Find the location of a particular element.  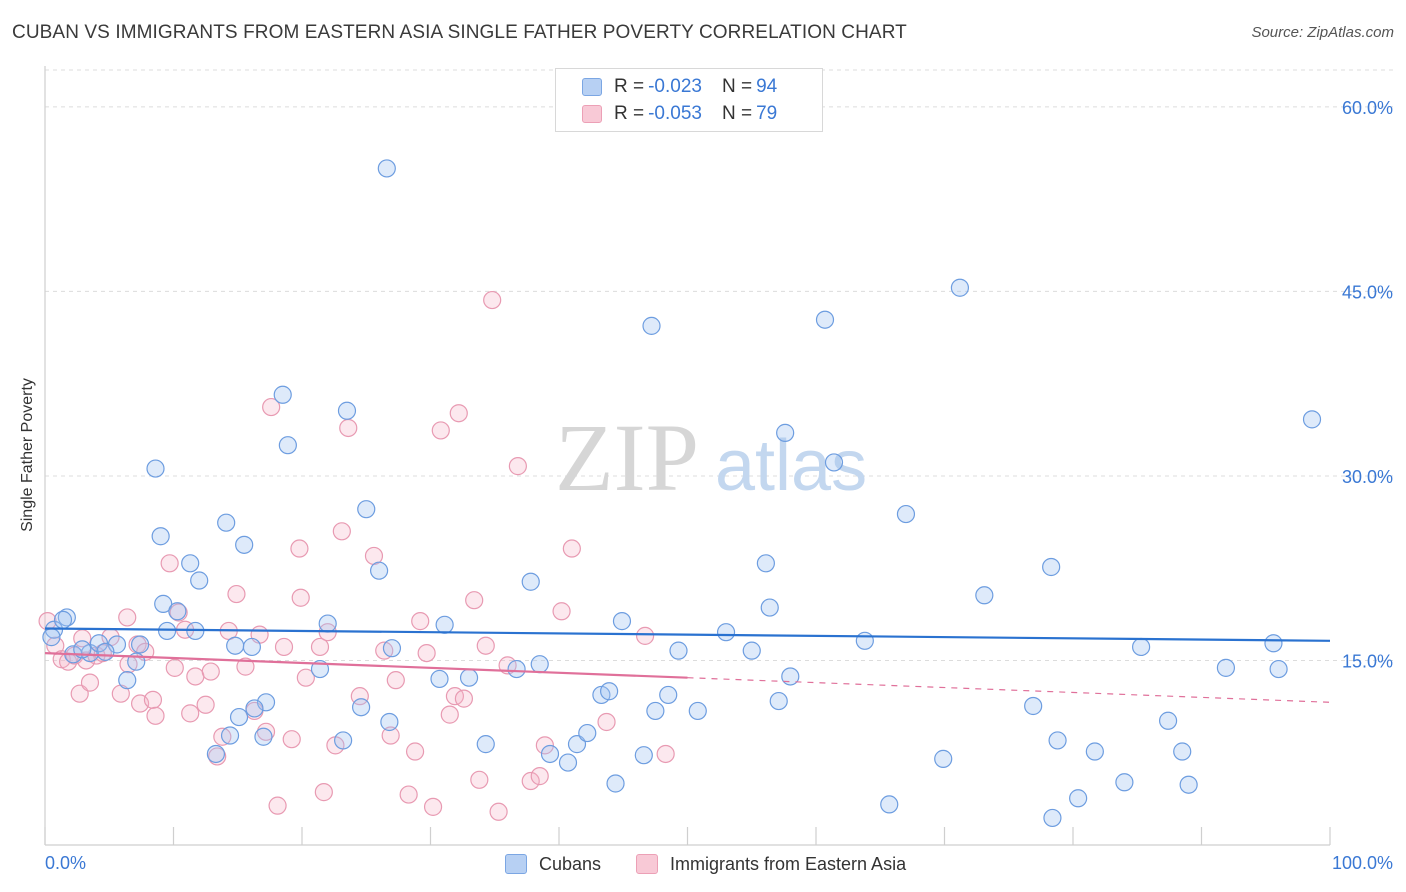

trend-line-cubans is located at coordinates (687, 634).